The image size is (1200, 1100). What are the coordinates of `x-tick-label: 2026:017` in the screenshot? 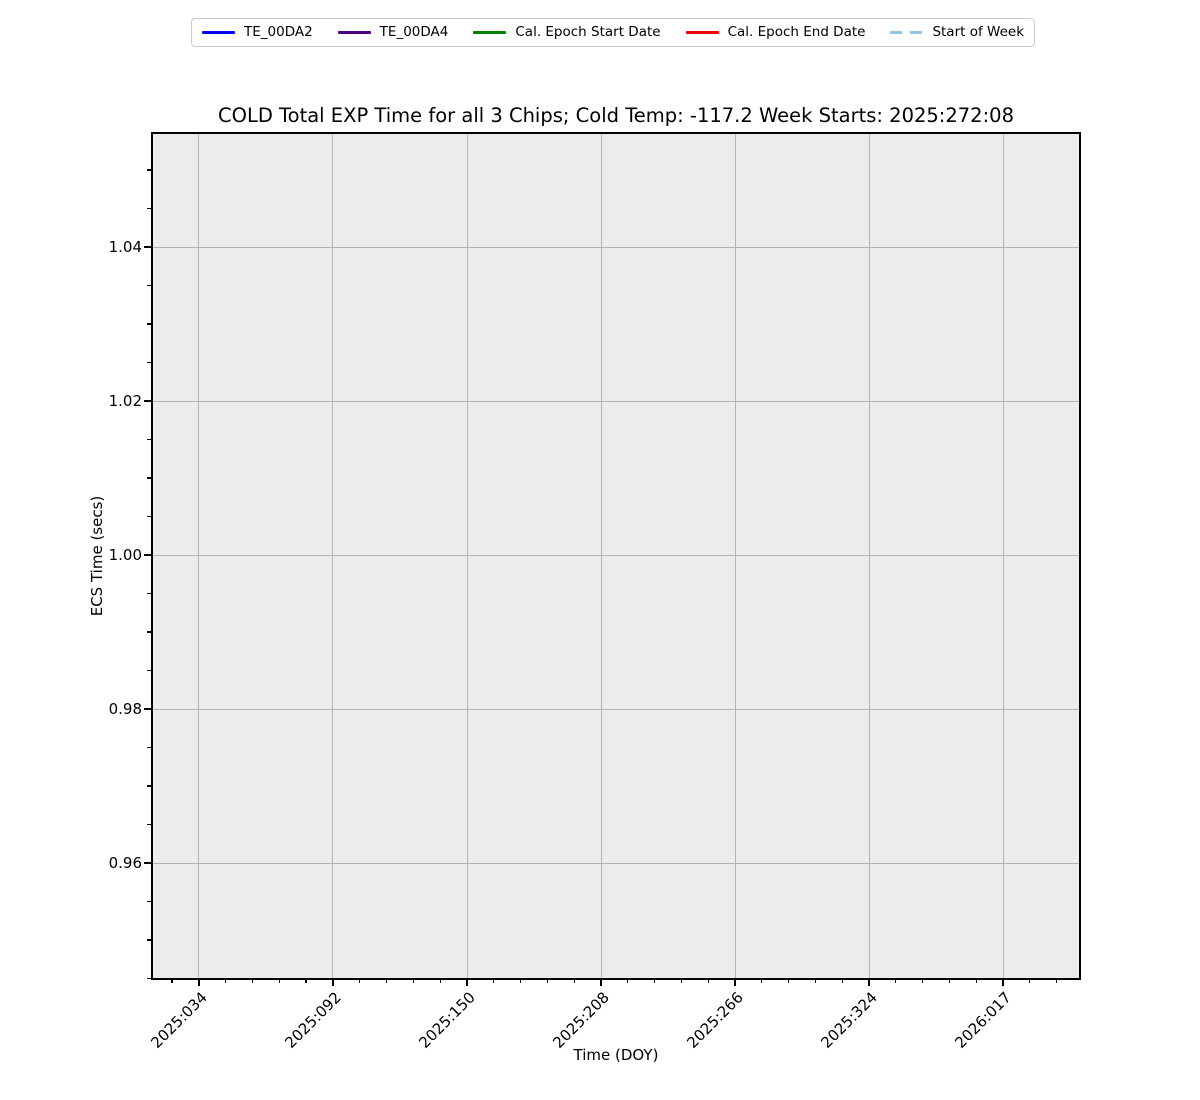 It's located at (983, 1020).